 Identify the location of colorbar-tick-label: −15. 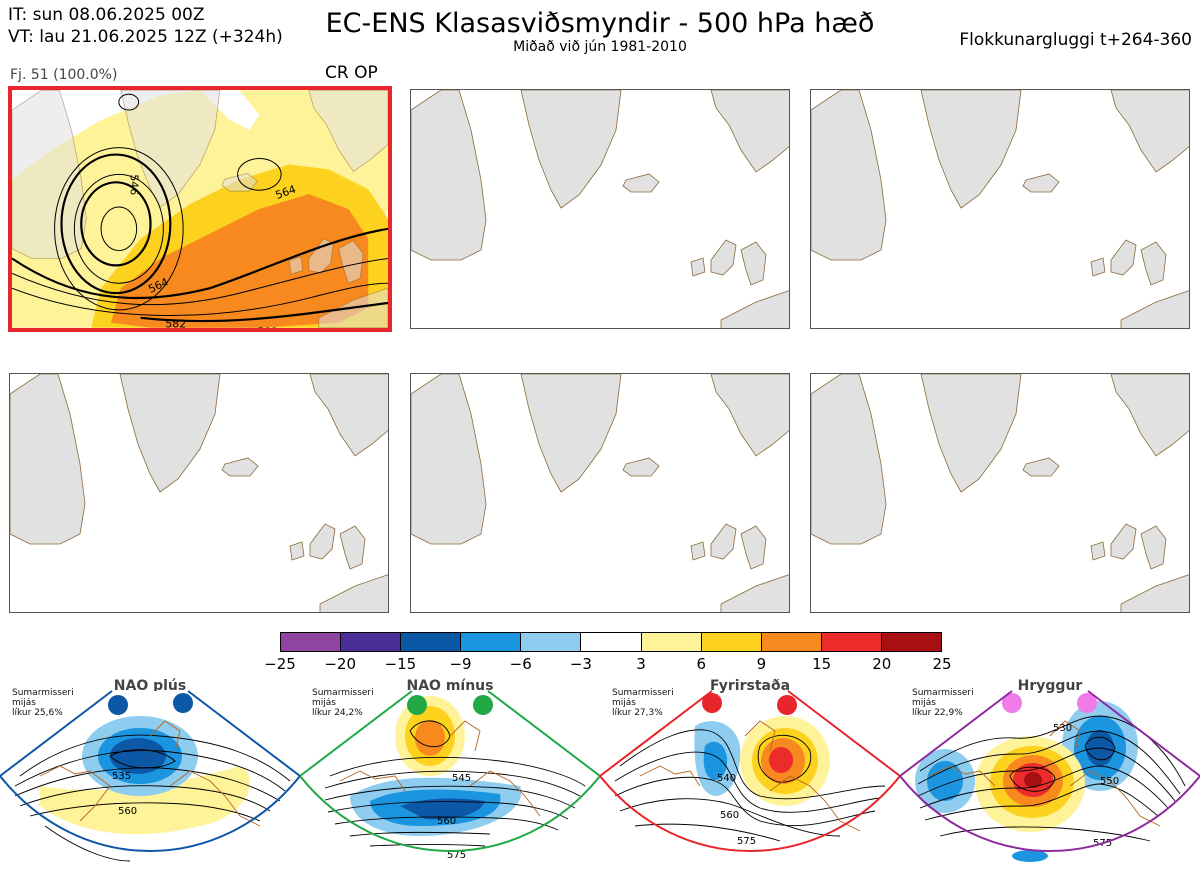
(400, 664).